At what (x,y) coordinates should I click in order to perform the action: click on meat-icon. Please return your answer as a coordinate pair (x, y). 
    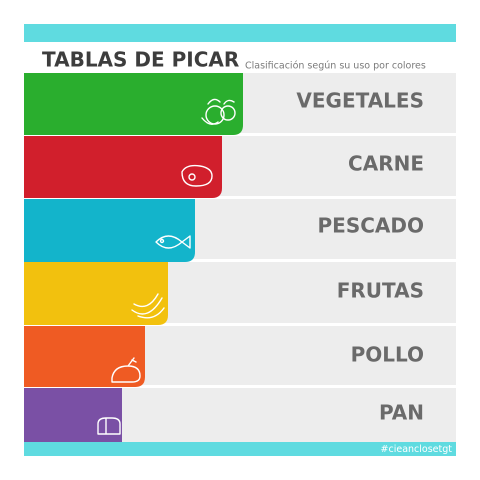
    Looking at the image, I should click on (197, 175).